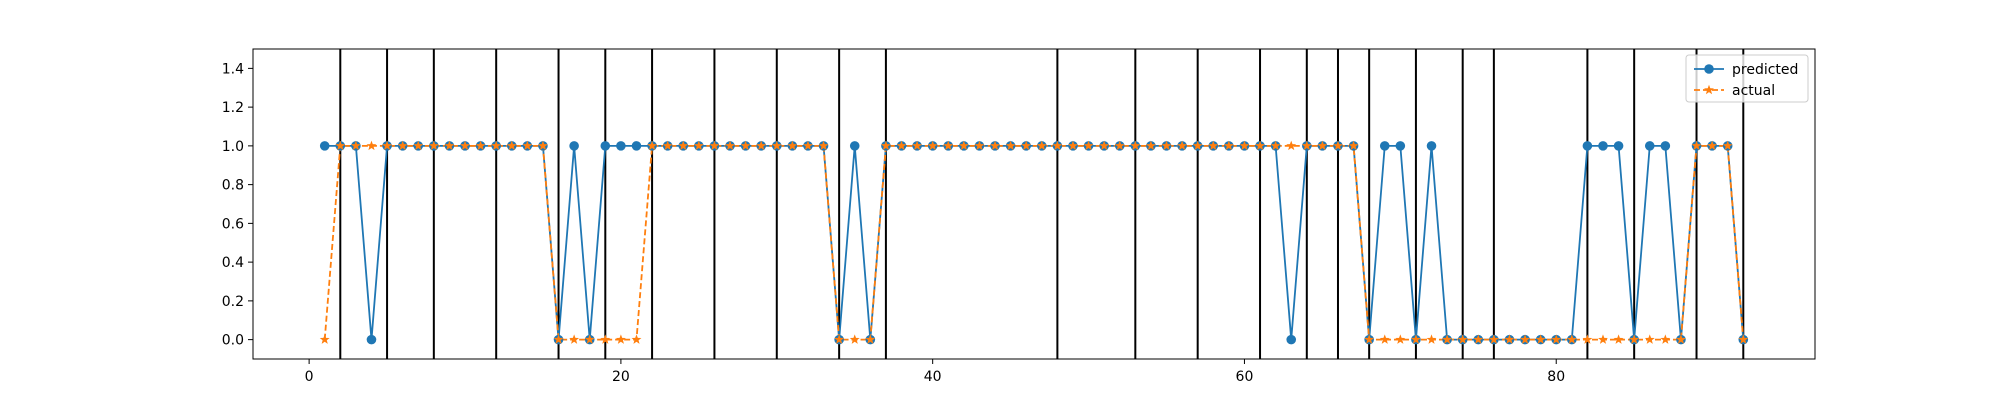  I want to click on legend-items: predicted actual, so click(1746, 80).